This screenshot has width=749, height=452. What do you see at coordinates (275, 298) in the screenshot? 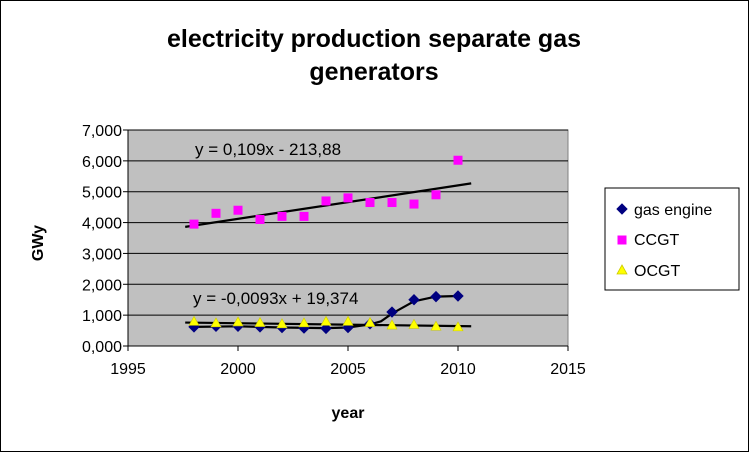
I see `trendline-equation-ocgt: y = -0,0093x + 19,374` at bounding box center [275, 298].